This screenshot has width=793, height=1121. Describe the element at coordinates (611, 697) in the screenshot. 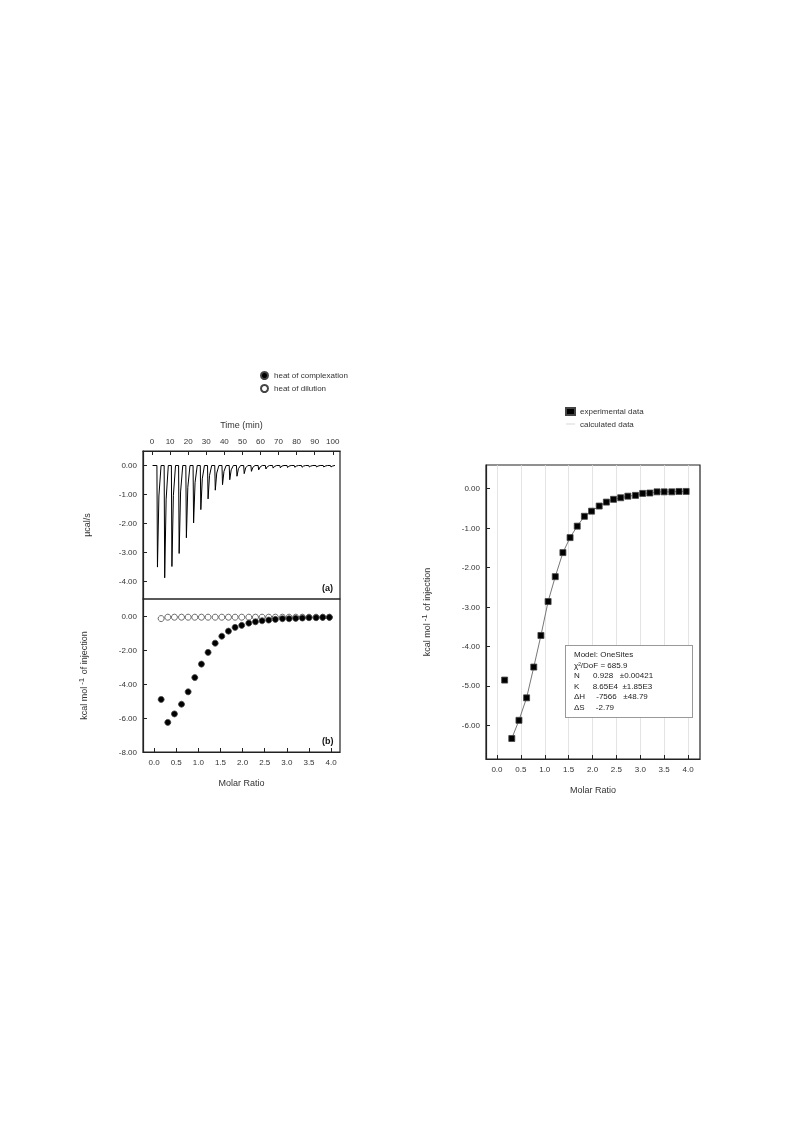

I see `annotation: ΔH -7566 ±48.79` at that location.